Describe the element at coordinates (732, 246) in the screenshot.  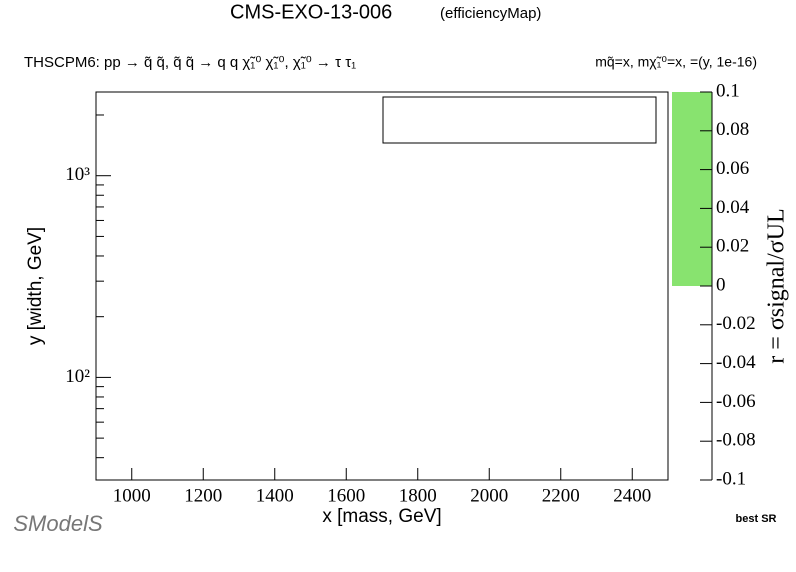
I see `z-tick-label: 0.02` at that location.